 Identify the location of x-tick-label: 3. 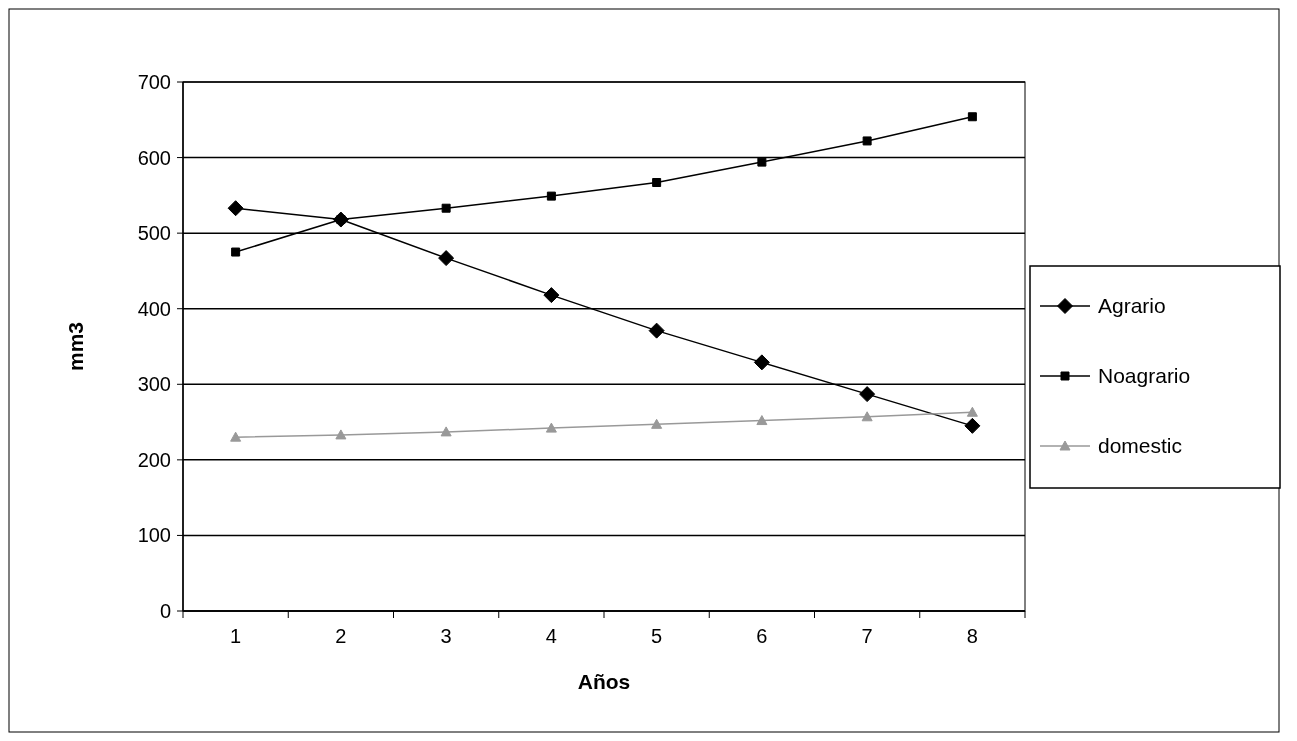
(446, 636).